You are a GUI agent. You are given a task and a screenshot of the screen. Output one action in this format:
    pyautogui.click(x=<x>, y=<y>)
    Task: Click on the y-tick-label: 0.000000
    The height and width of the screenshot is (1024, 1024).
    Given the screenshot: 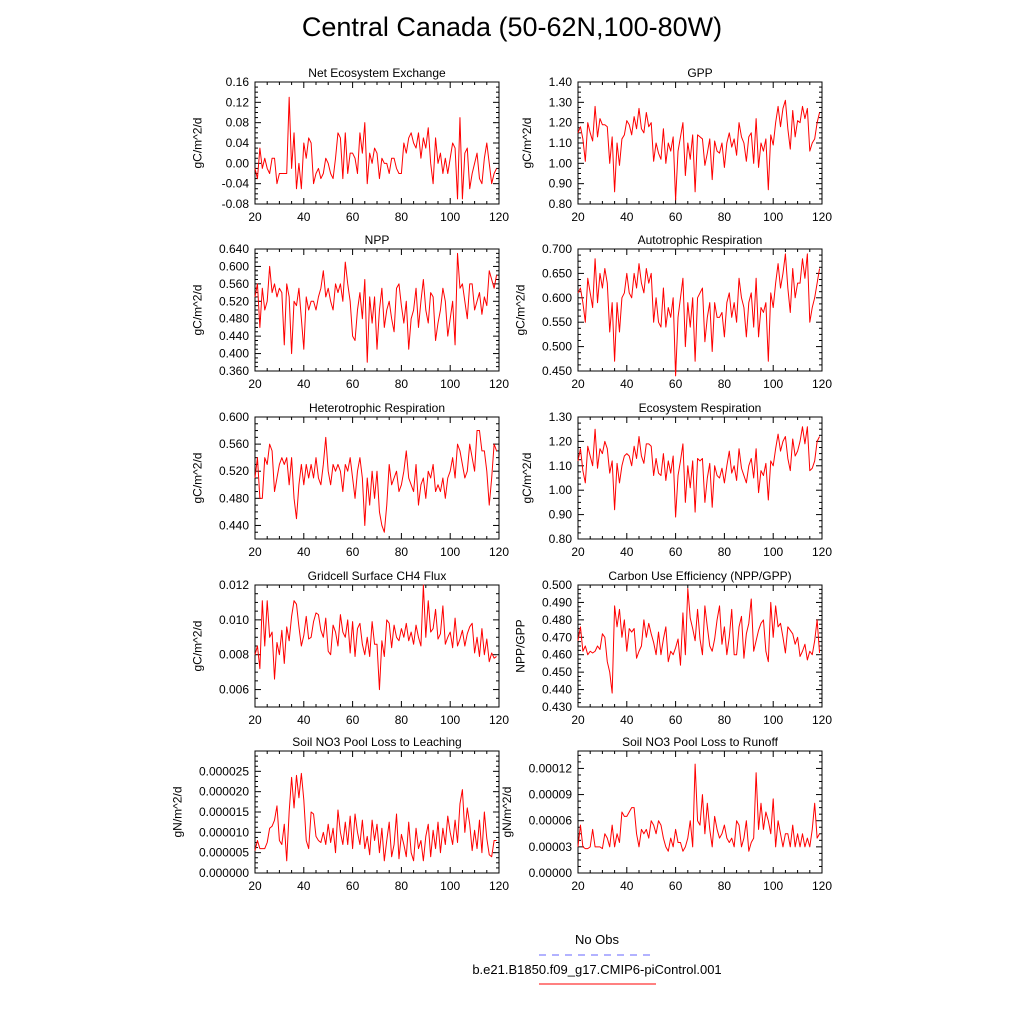 What is the action you would take?
    pyautogui.click(x=224, y=873)
    